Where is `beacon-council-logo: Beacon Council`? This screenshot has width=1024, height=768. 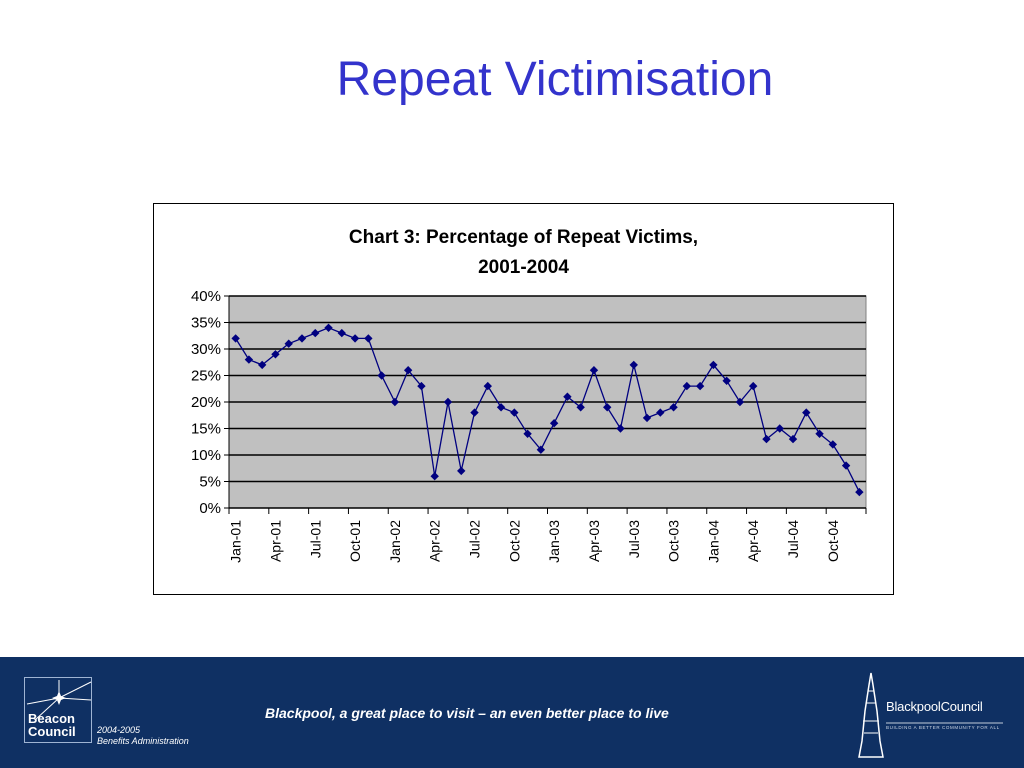
beacon-council-logo: Beacon Council is located at coordinates (58, 710).